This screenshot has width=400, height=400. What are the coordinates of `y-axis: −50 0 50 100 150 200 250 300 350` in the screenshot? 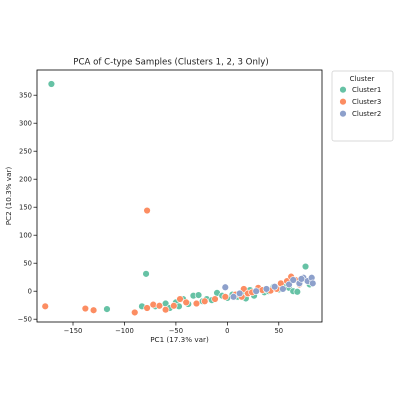 It's located at (27, 208).